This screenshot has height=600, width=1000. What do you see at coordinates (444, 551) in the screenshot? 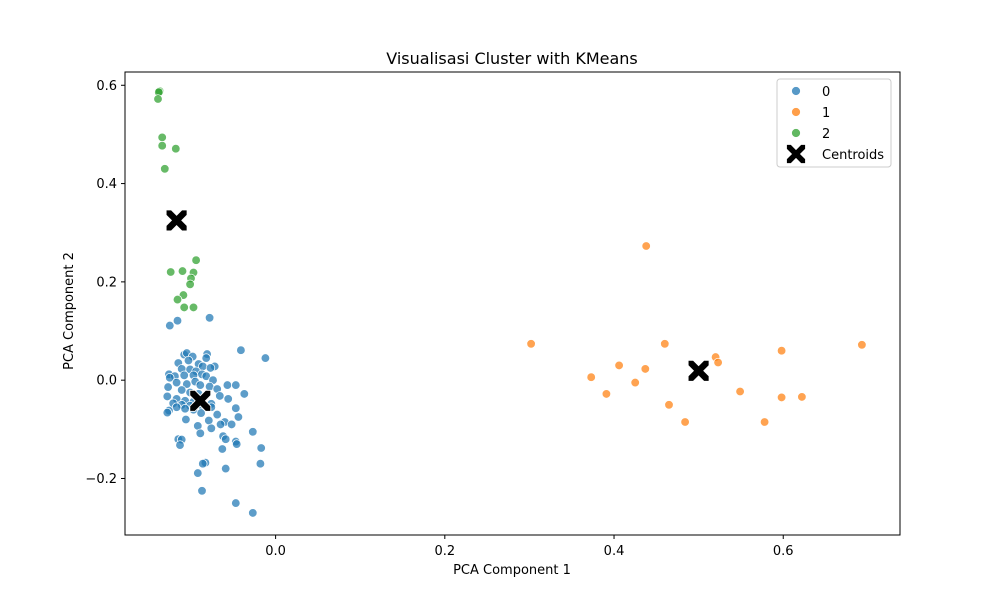
I see `x-tick-label: 0.2` at bounding box center [444, 551].